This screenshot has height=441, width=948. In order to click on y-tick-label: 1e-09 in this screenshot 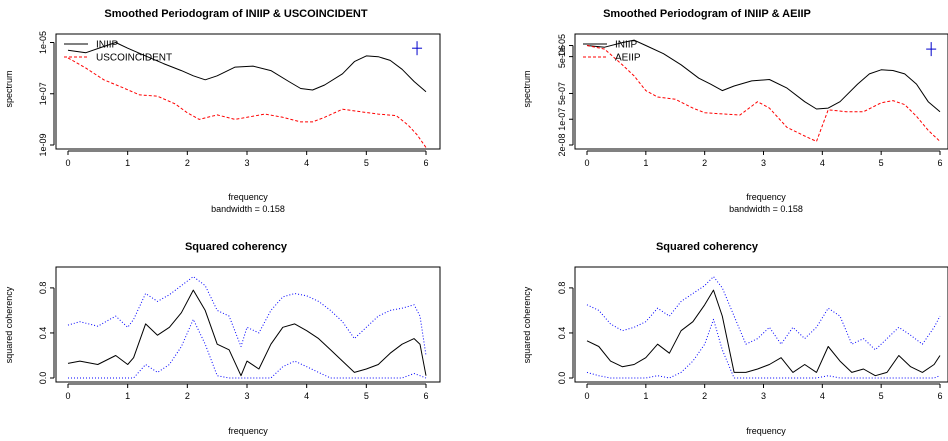, I will do `click(43, 144)`.